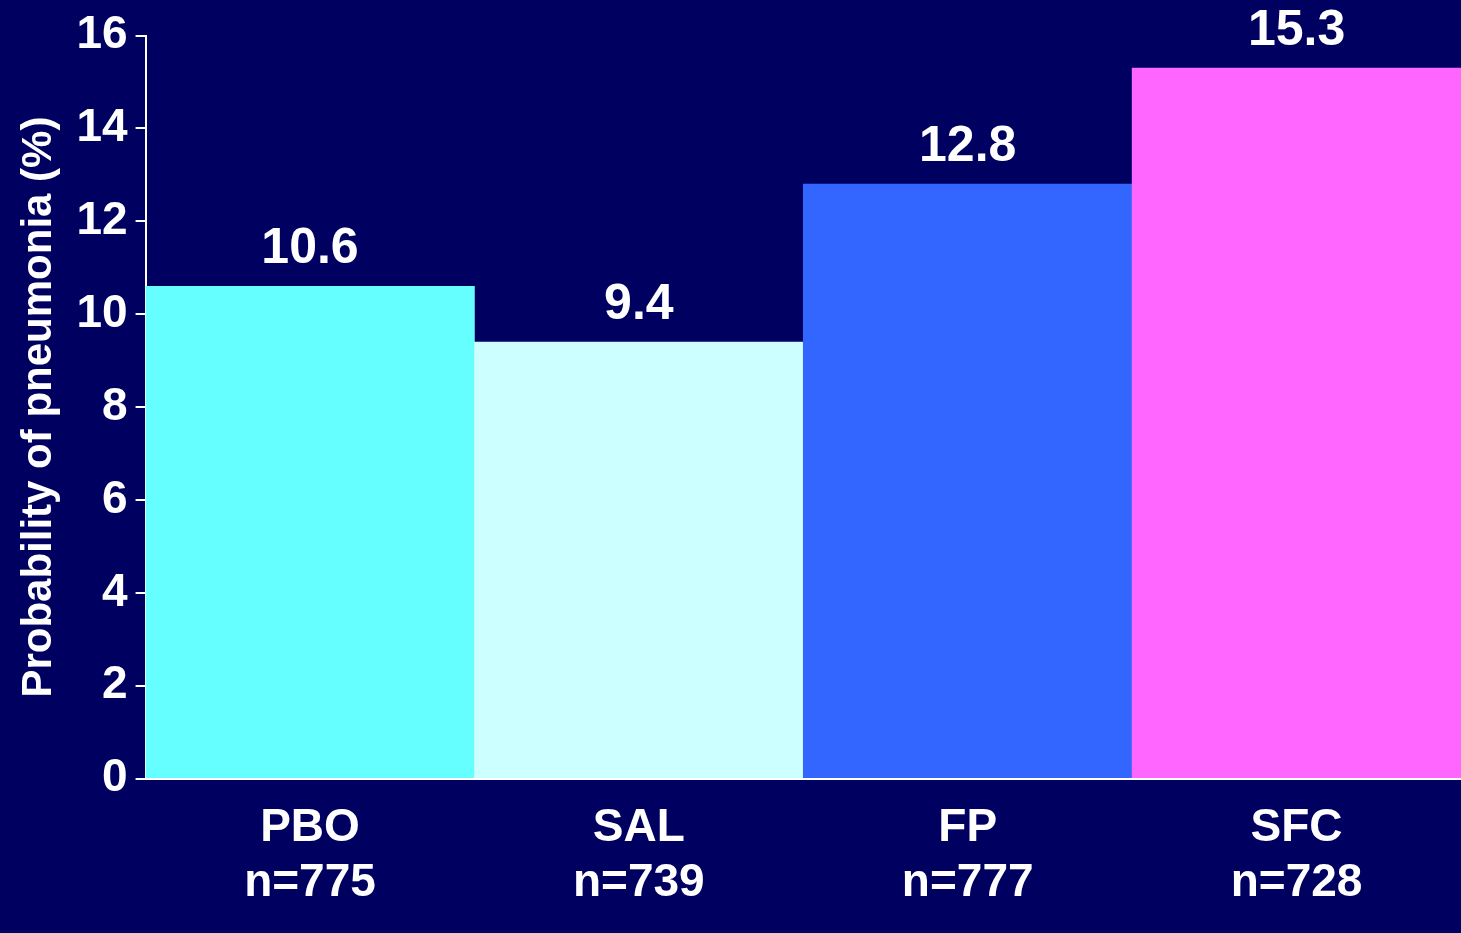  I want to click on y-axis-title: Probability of pneumonia (%), so click(36, 407).